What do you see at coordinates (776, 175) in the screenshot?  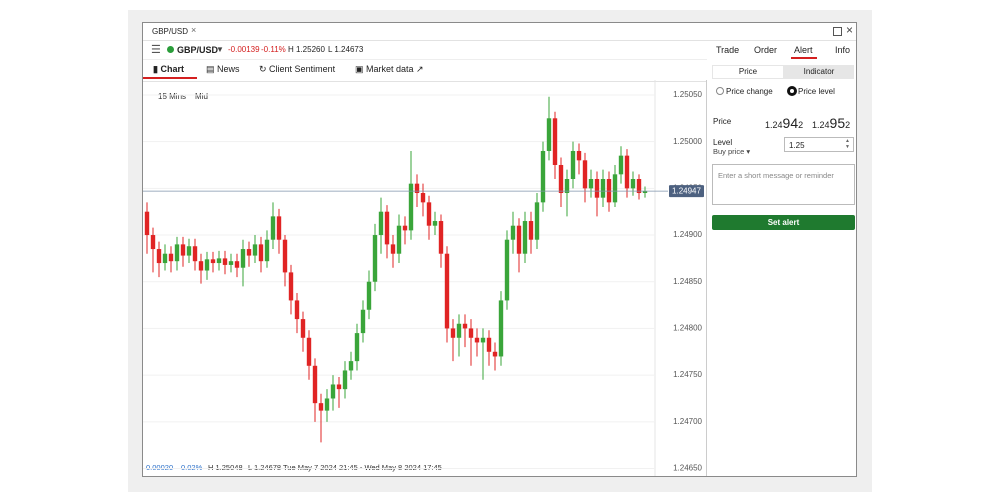 I see `placeholder: Enter a short message or reminder` at bounding box center [776, 175].